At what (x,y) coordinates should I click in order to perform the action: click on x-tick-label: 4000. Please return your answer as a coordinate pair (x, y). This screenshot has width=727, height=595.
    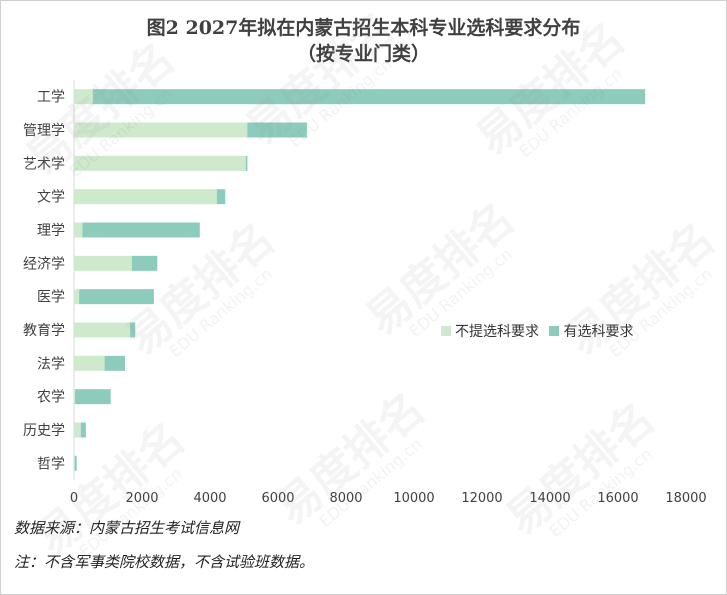
    Looking at the image, I should click on (209, 498).